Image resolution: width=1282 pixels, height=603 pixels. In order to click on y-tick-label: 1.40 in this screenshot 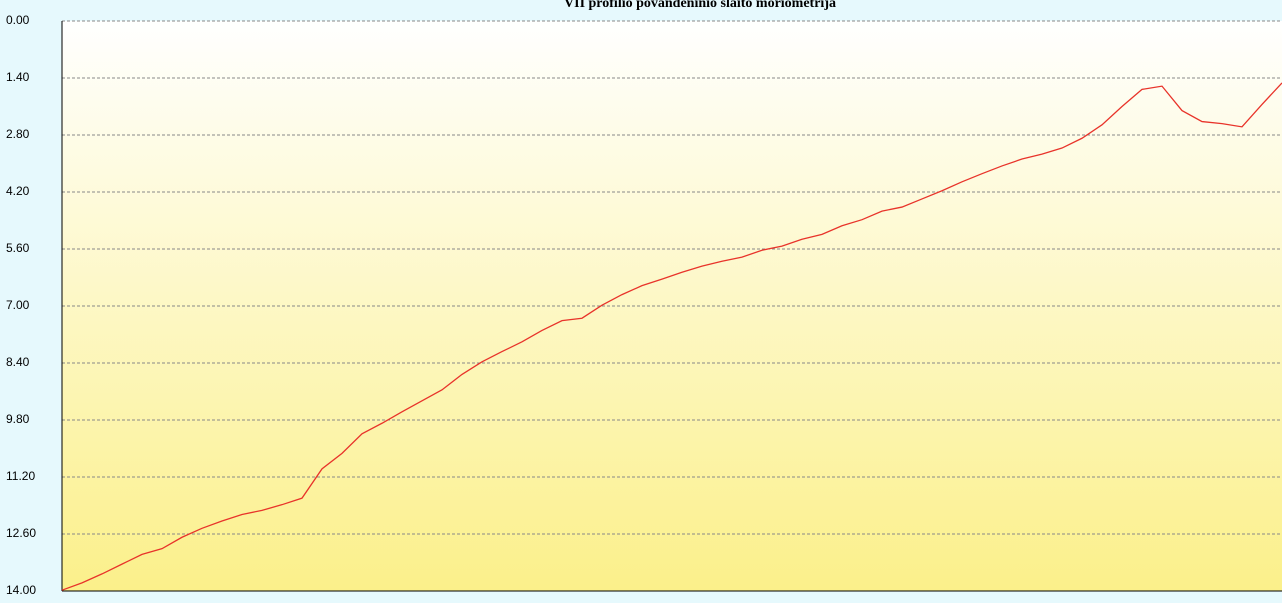, I will do `click(18, 77)`.